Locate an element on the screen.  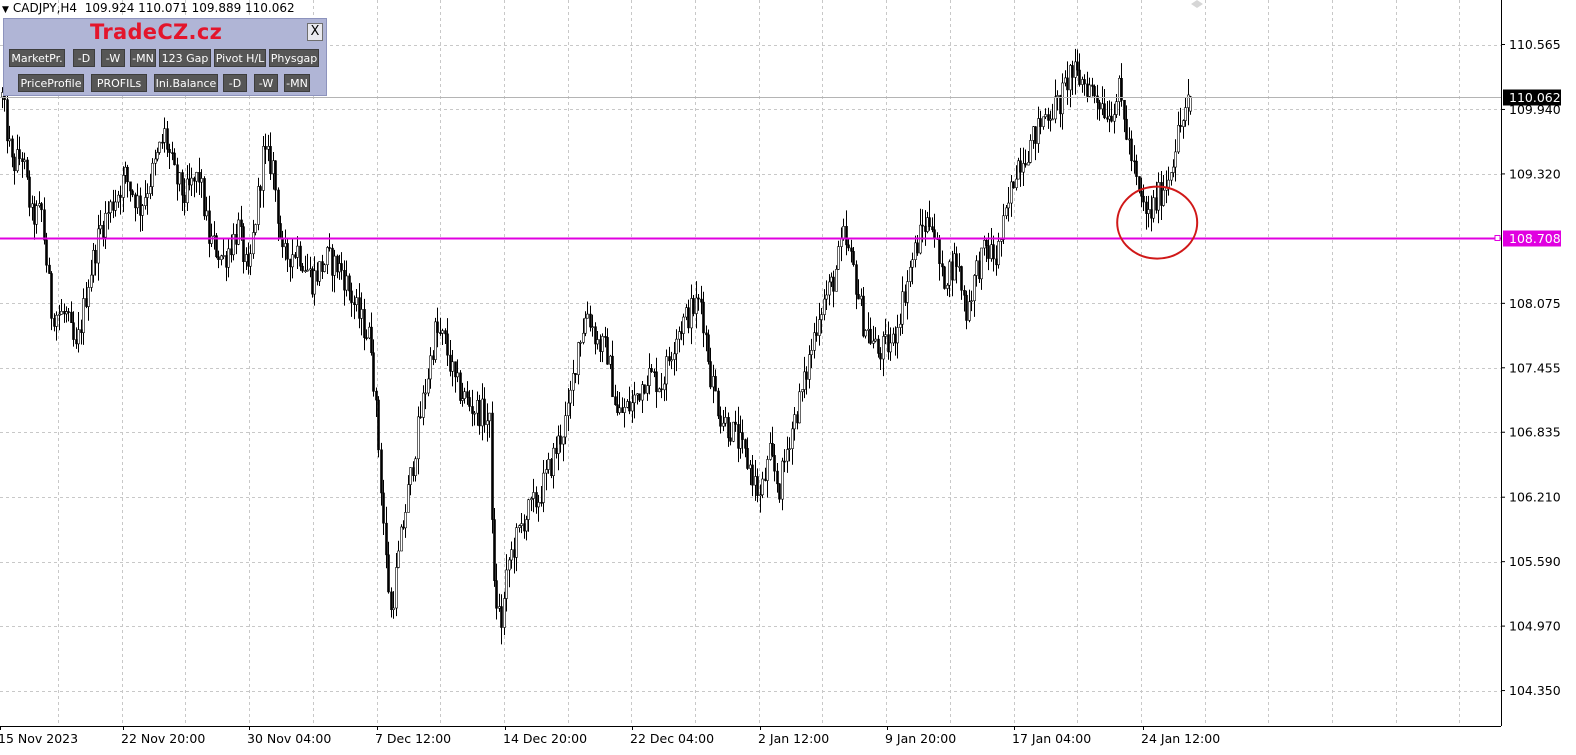
profile-w-button: -W is located at coordinates (266, 83).